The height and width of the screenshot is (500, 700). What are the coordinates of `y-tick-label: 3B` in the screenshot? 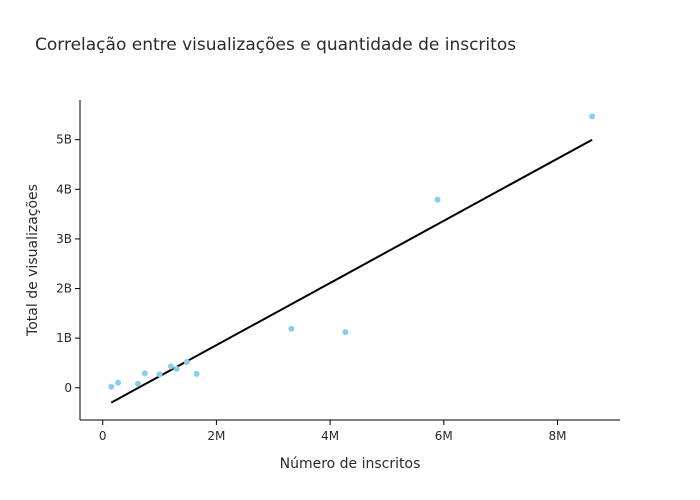 It's located at (64, 239).